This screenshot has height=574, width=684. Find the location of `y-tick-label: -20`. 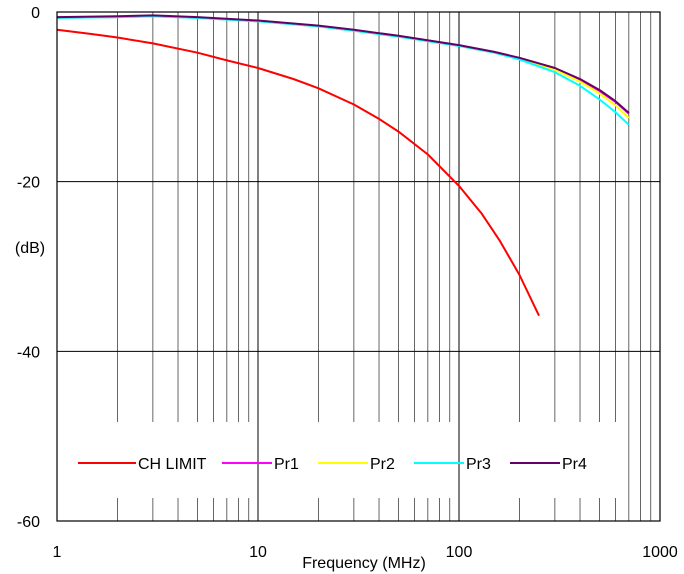

y-tick-label: -20 is located at coordinates (28, 183).